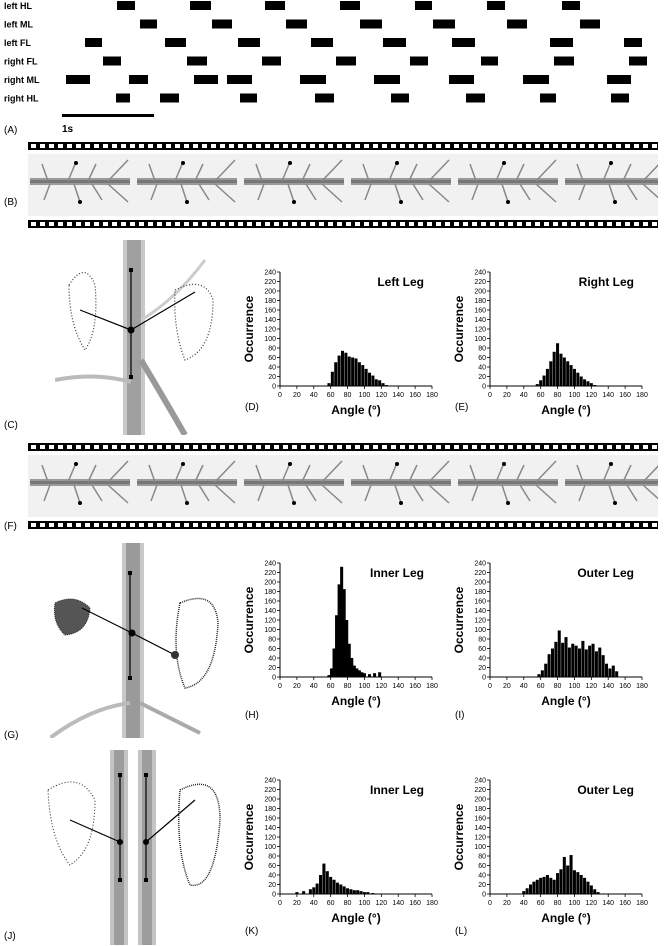 This screenshot has height=946, width=670. What do you see at coordinates (21, 62) in the screenshot?
I see `gait-row-label: right FL` at bounding box center [21, 62].